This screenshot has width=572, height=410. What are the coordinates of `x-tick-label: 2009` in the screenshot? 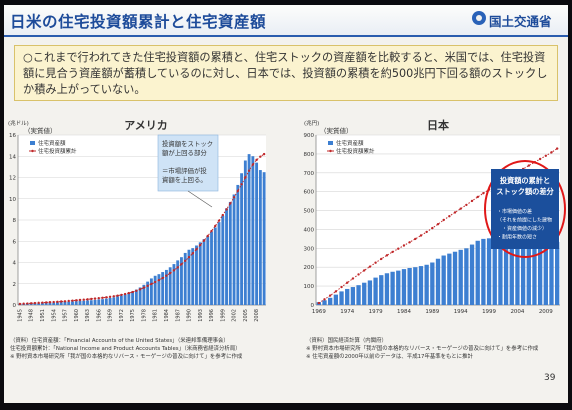 It's located at (546, 312).